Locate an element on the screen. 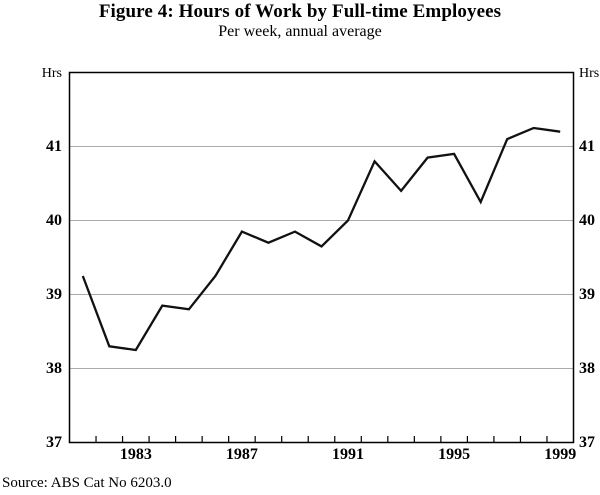 This screenshot has height=495, width=600. y-tick-label-left: 41 is located at coordinates (54, 146).